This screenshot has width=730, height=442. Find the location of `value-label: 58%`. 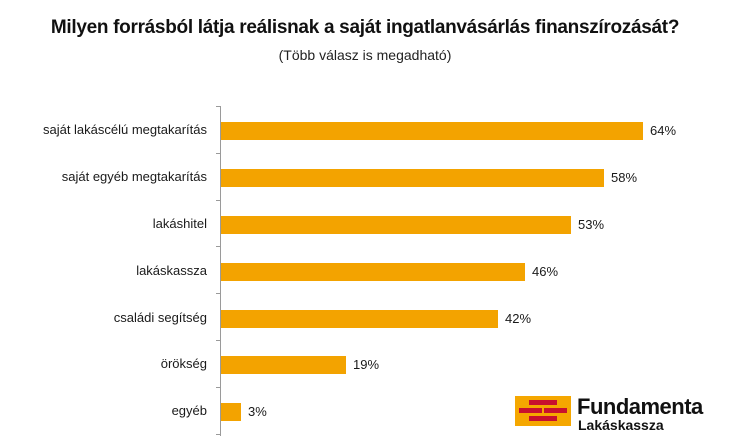

value-label: 58% is located at coordinates (624, 177).